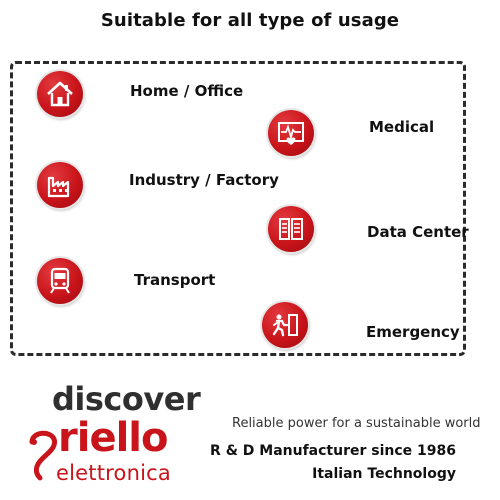  I want to click on usage-label: Data Center, so click(418, 232).